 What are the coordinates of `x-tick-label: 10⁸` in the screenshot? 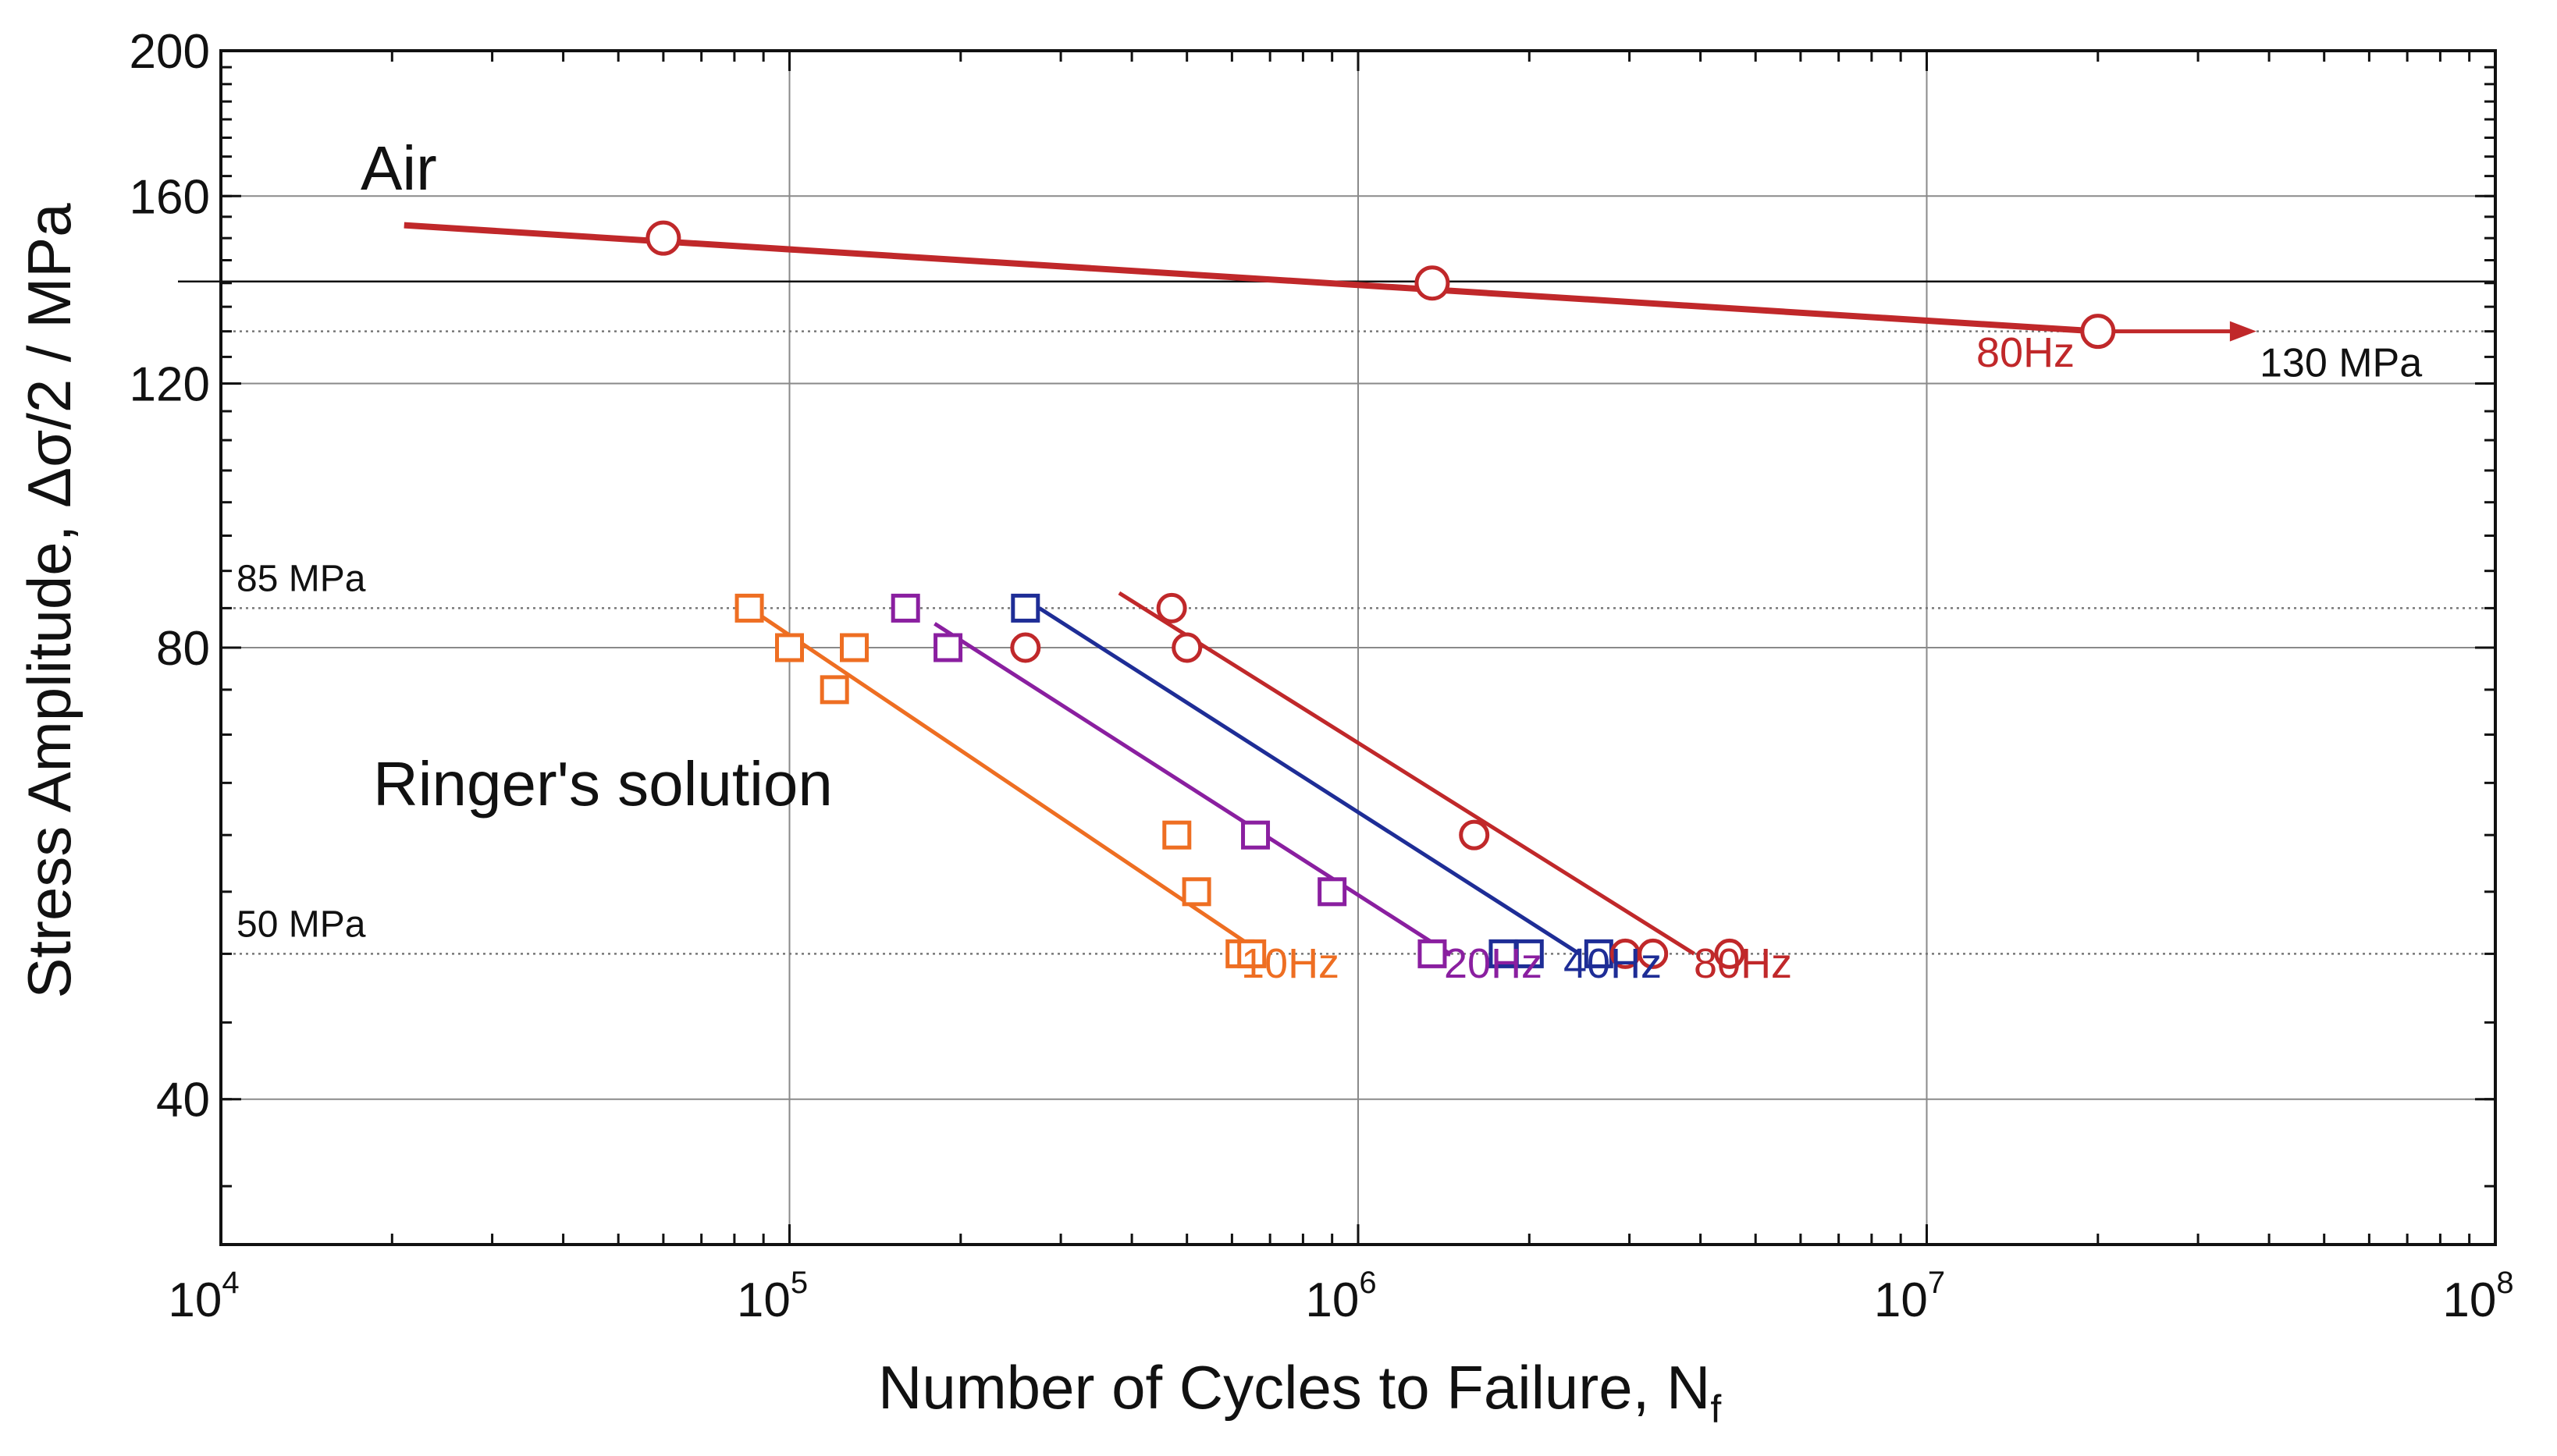 It's located at (2477, 1296).